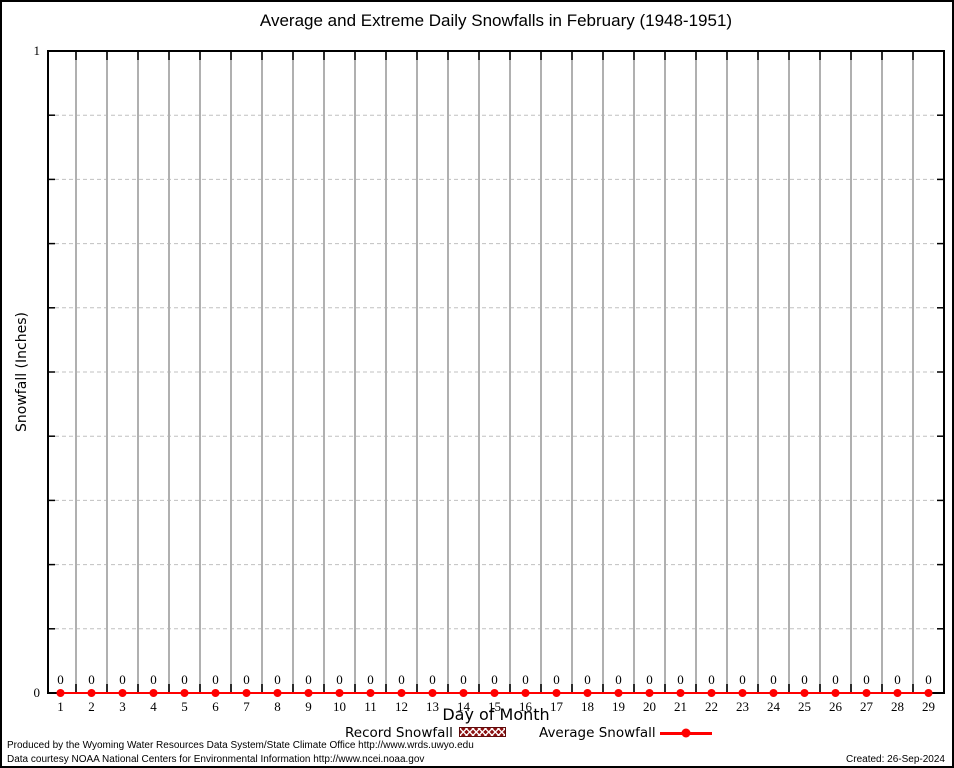 The width and height of the screenshot is (954, 768). What do you see at coordinates (774, 706) in the screenshot?
I see `x-tick-label: 24` at bounding box center [774, 706].